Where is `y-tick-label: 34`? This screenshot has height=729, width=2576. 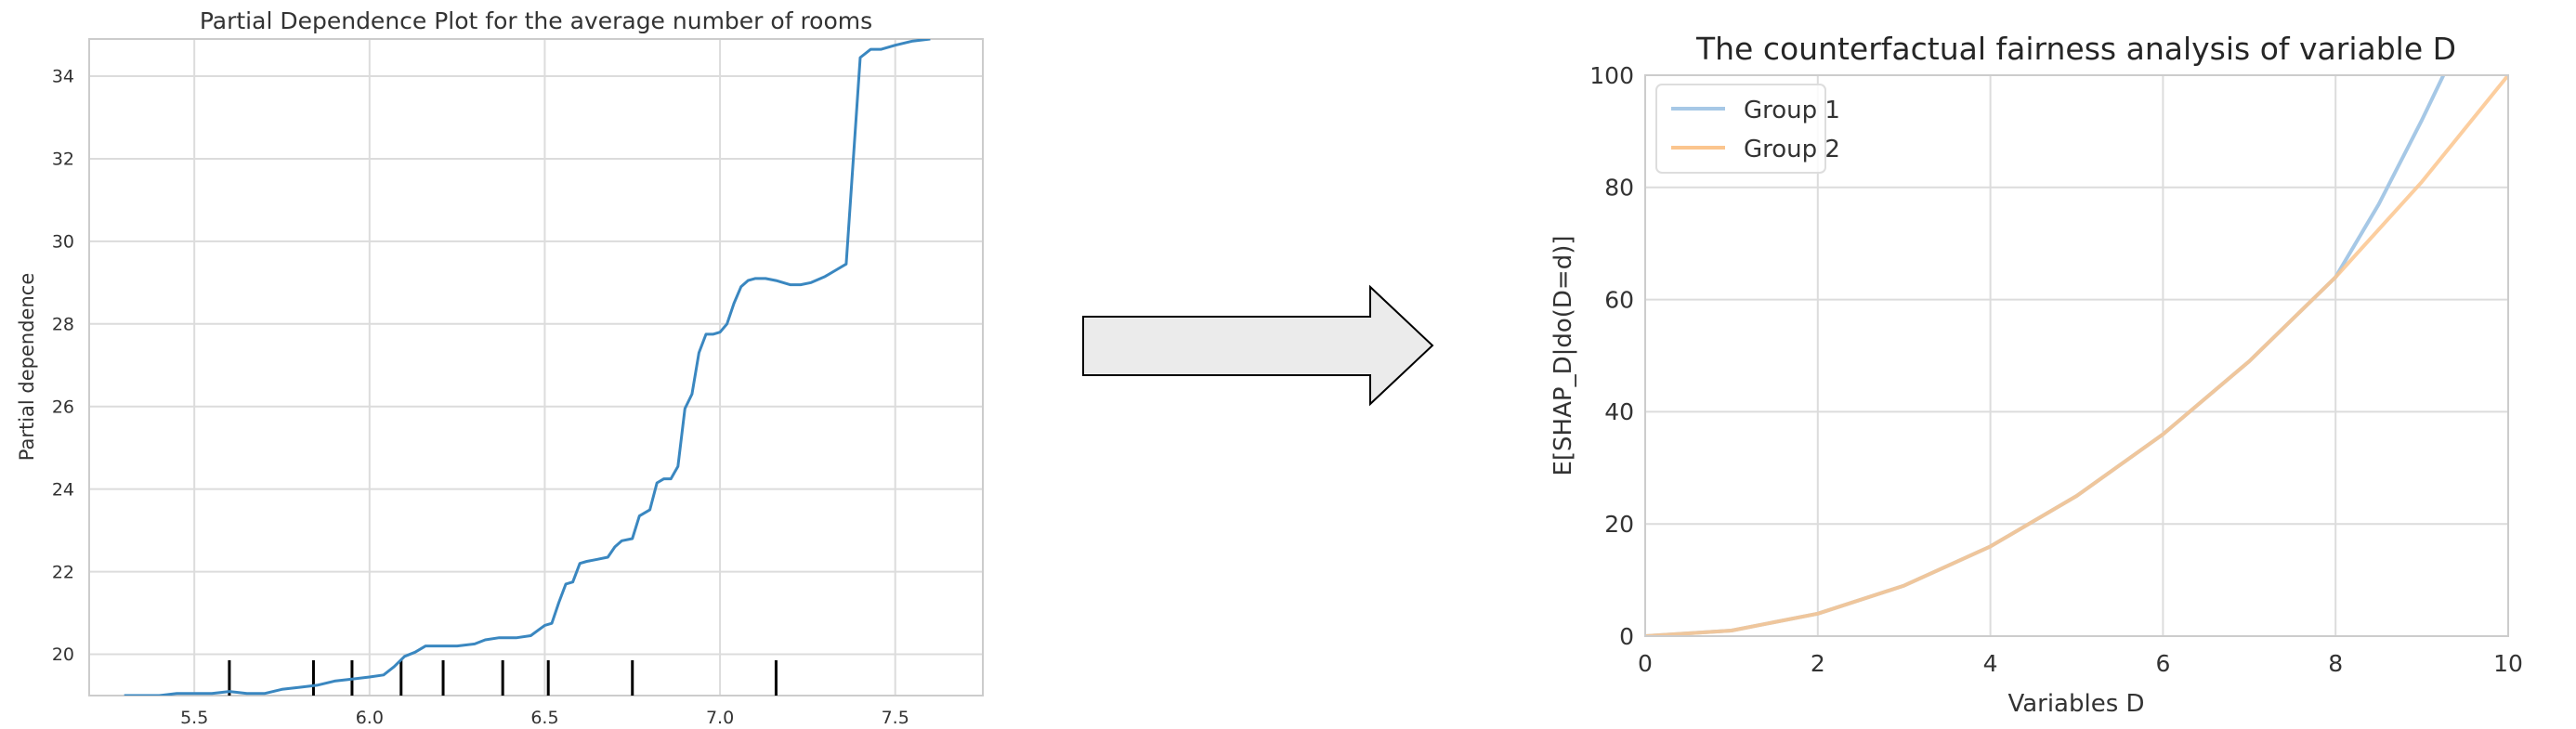 y-tick-label: 34 is located at coordinates (63, 77).